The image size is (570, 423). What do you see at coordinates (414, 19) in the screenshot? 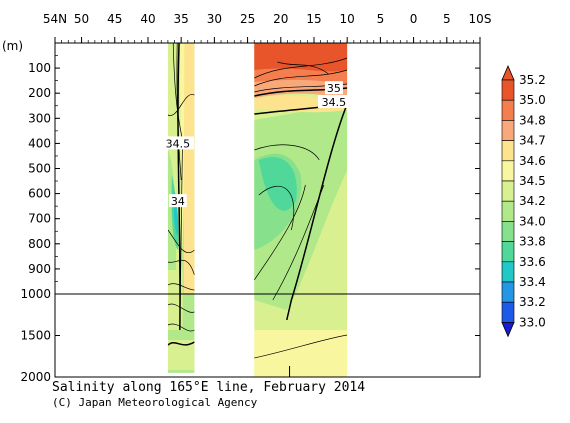
I see `x-tick-label: 0` at bounding box center [414, 19].